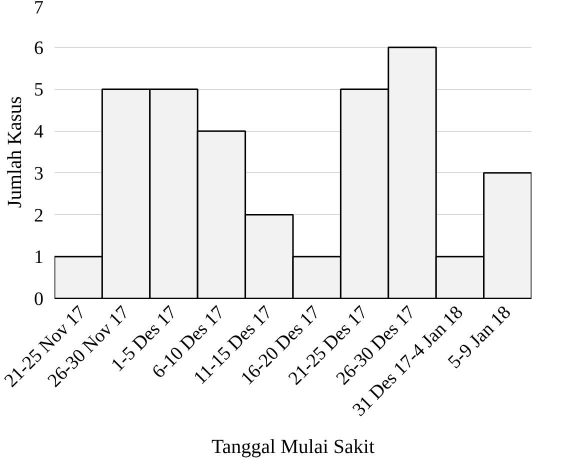 The height and width of the screenshot is (461, 581). What do you see at coordinates (39, 299) in the screenshot?
I see `y-tick-label: 0` at bounding box center [39, 299].